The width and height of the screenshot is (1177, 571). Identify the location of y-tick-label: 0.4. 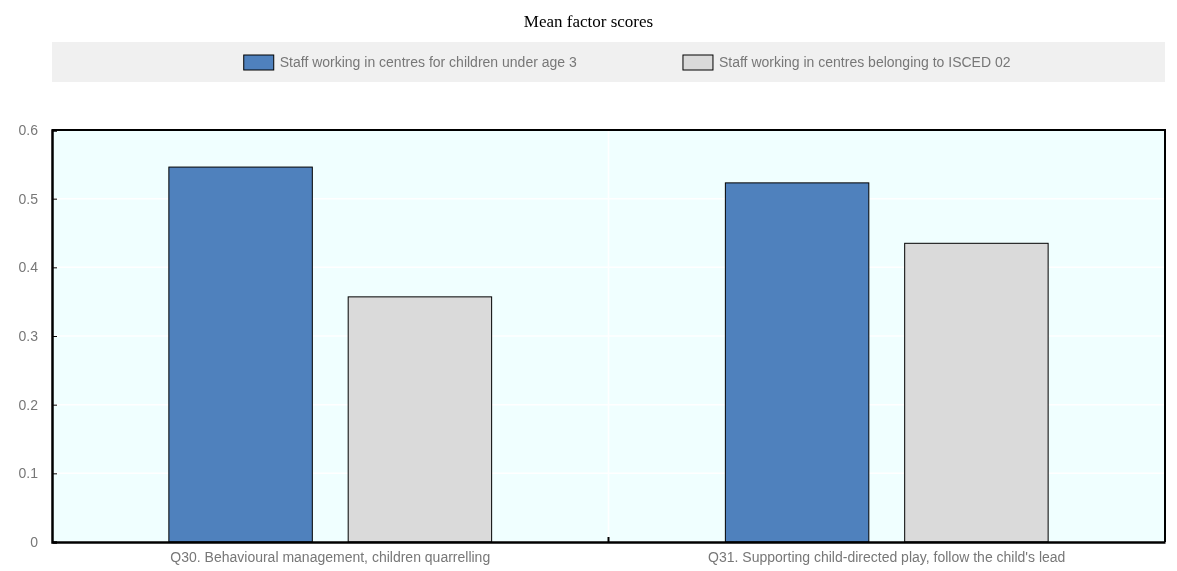
(28, 267).